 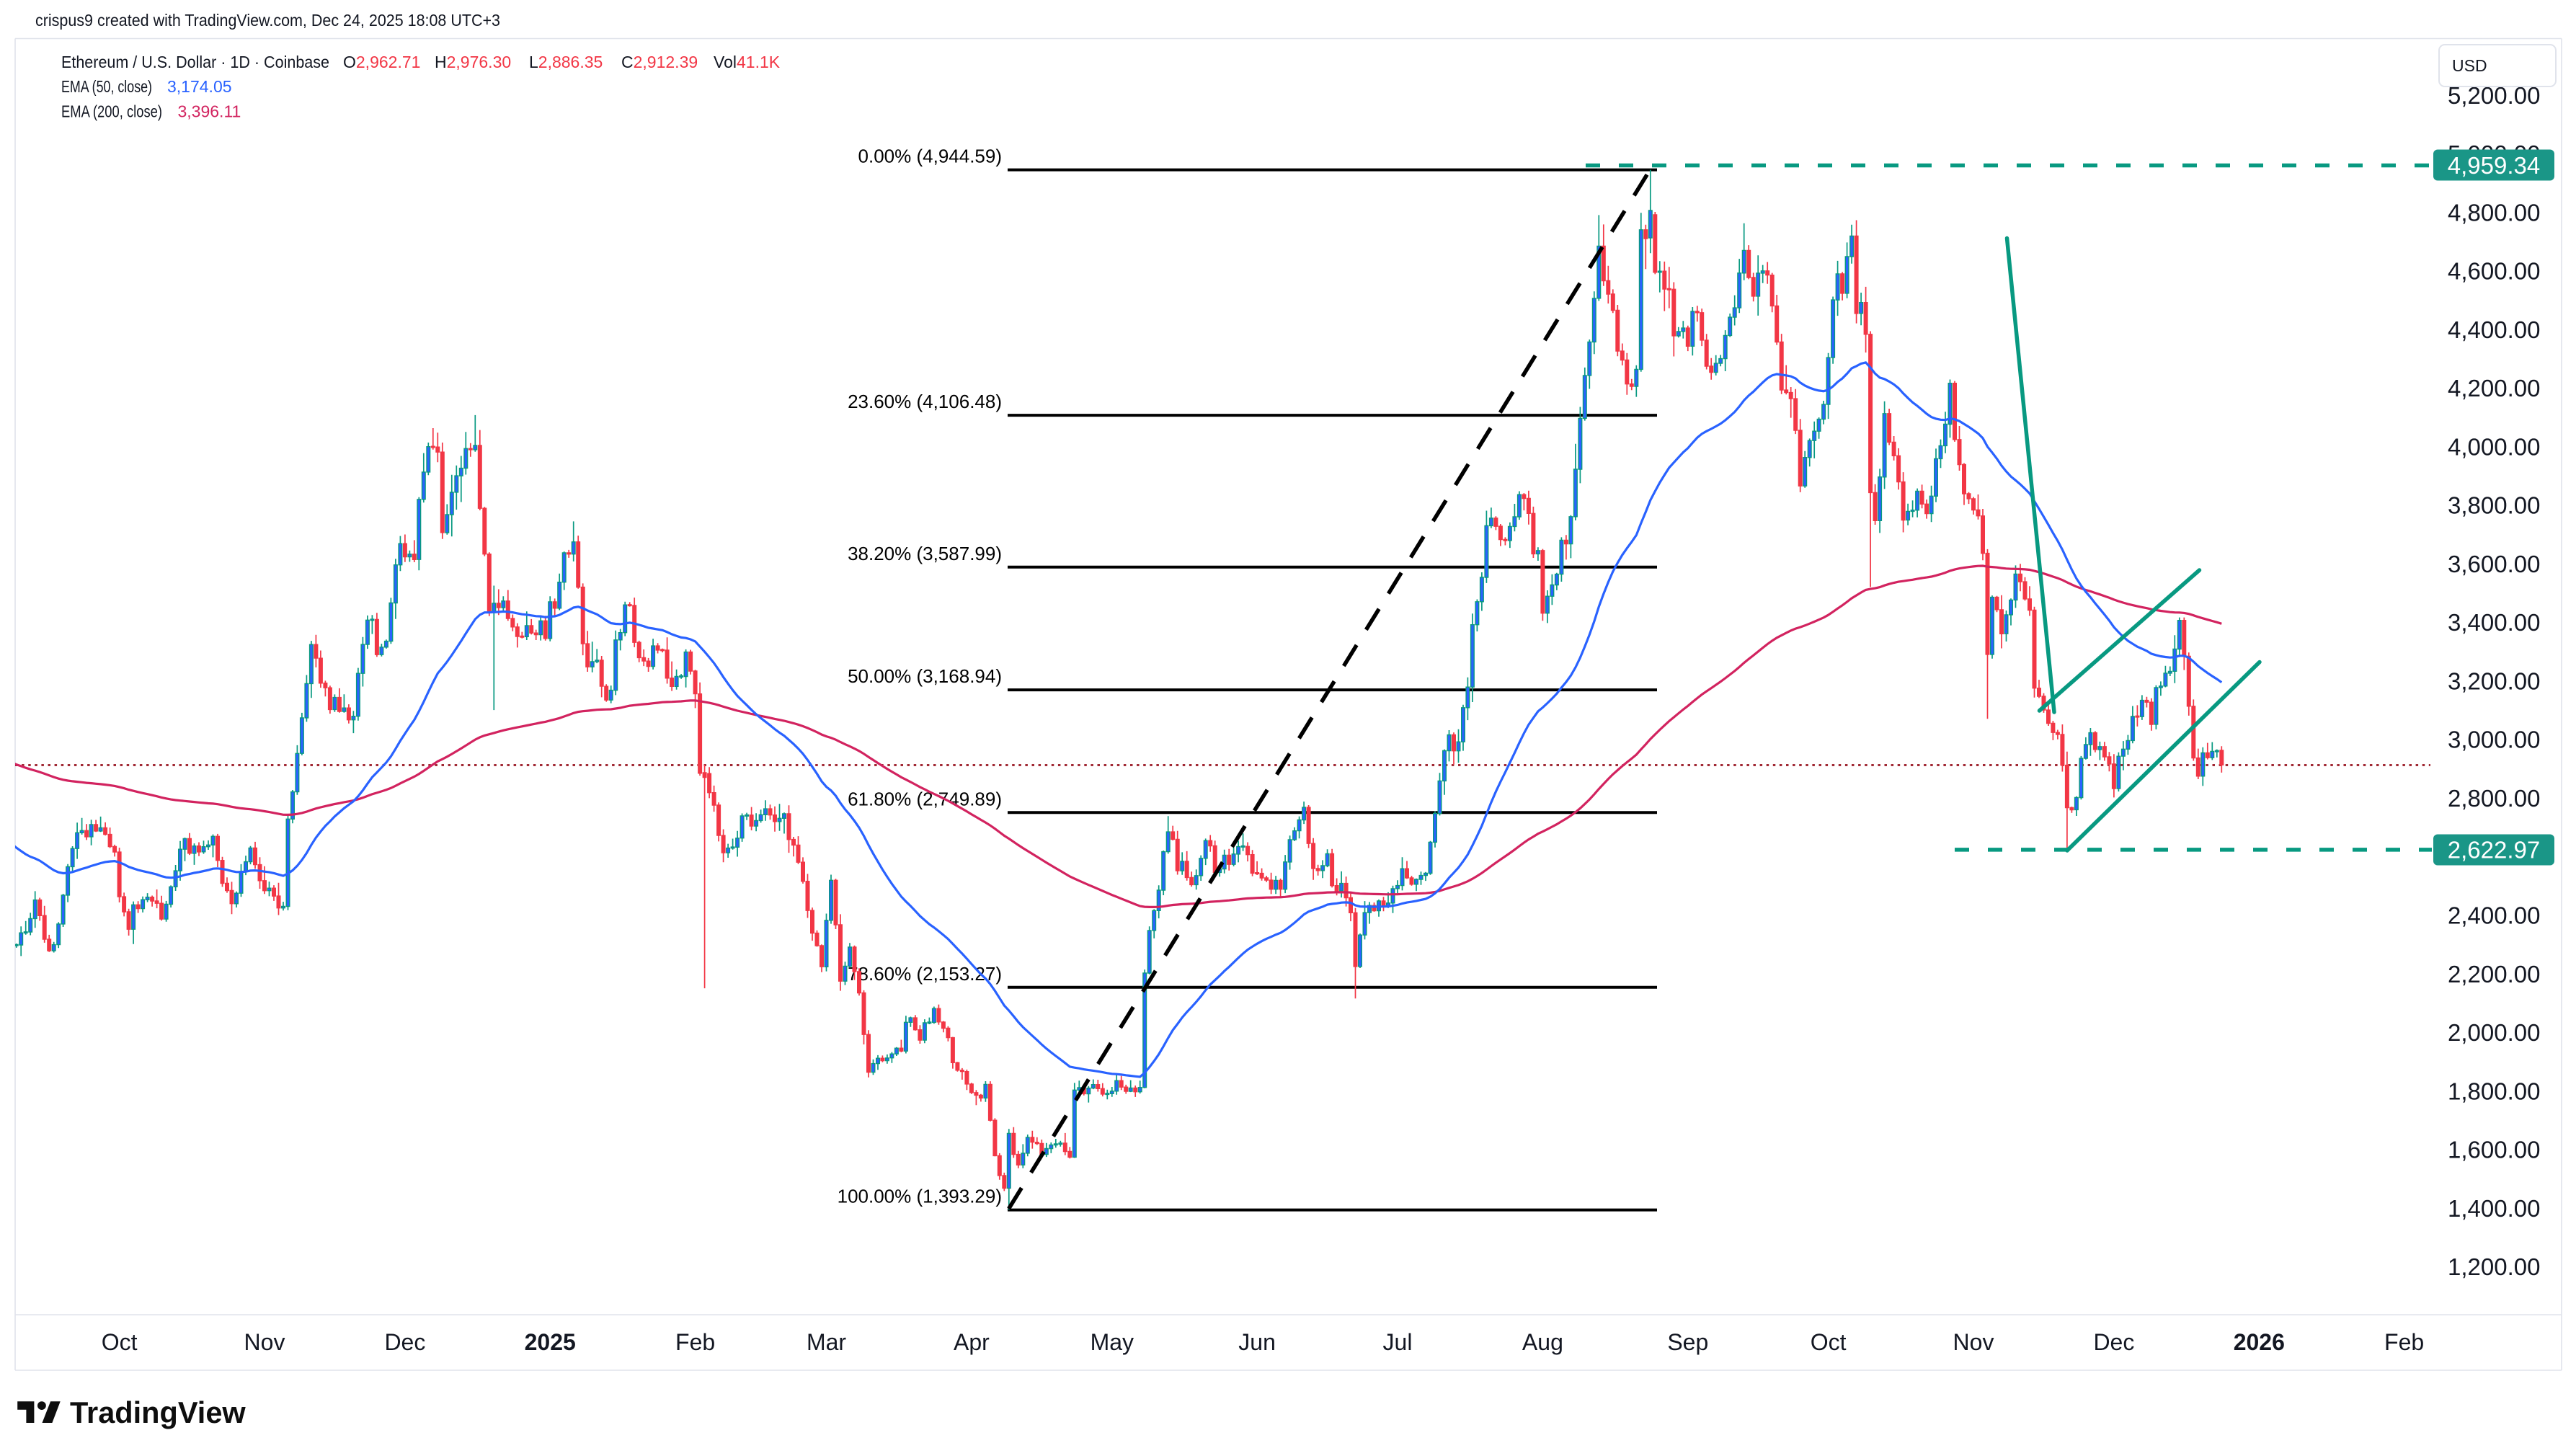 What do you see at coordinates (2494, 271) in the screenshot?
I see `svg-text: 4,600.00` at bounding box center [2494, 271].